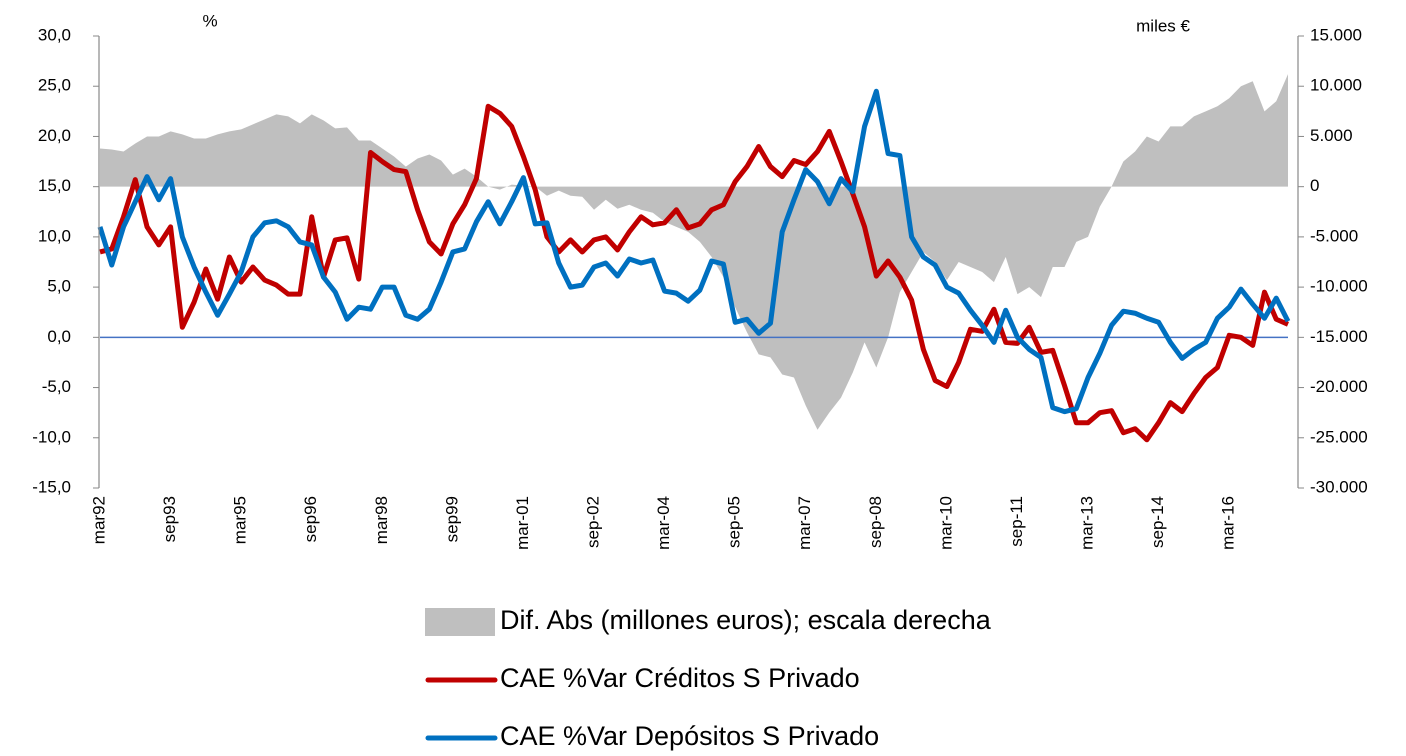  Describe the element at coordinates (1339, 486) in the screenshot. I see `y2-tick-label: -30.000` at that location.